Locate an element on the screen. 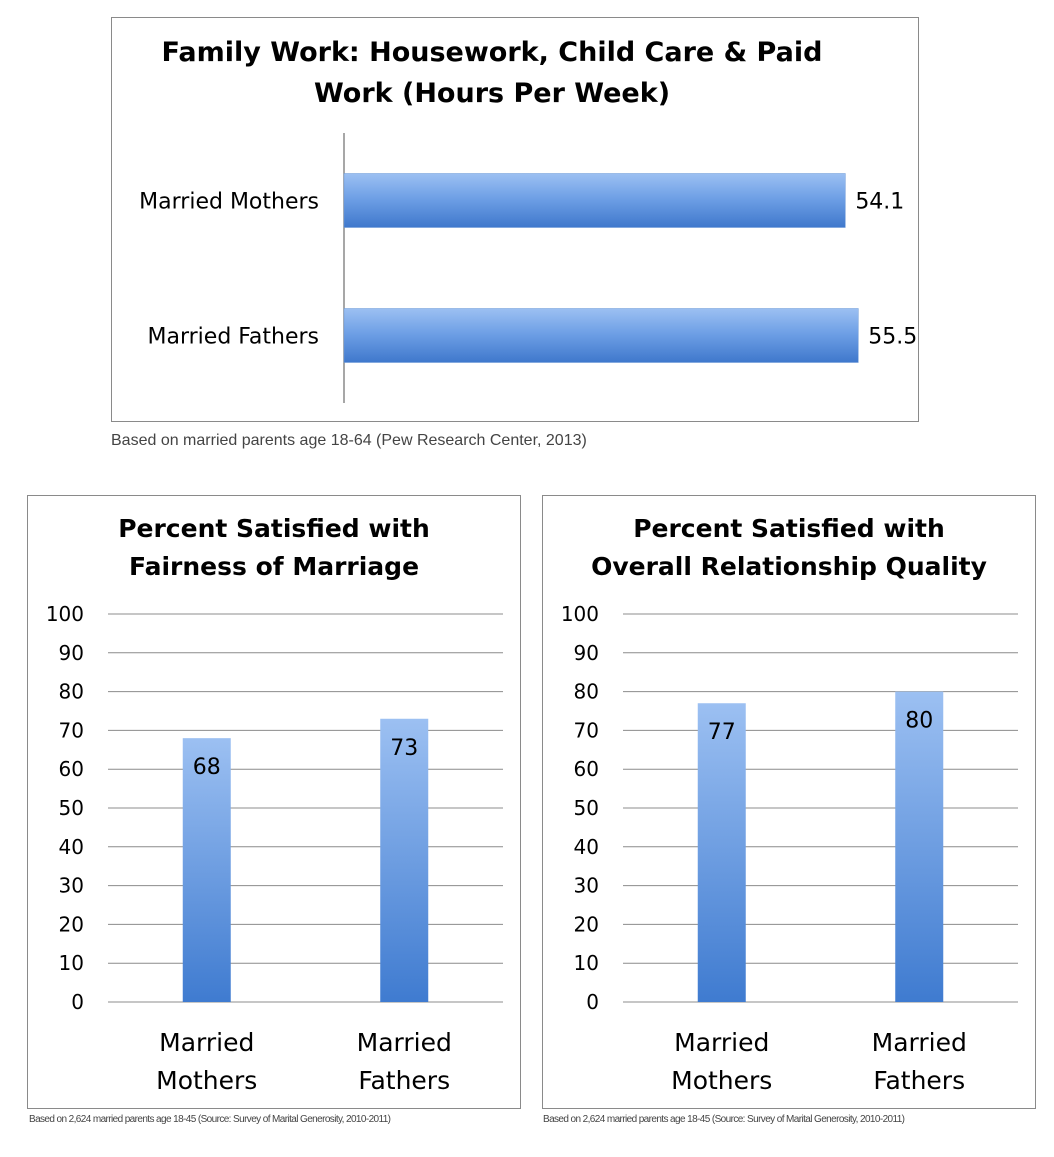  hours-chart-title-line-2: Work (Hours Per Week) is located at coordinates (492, 93).